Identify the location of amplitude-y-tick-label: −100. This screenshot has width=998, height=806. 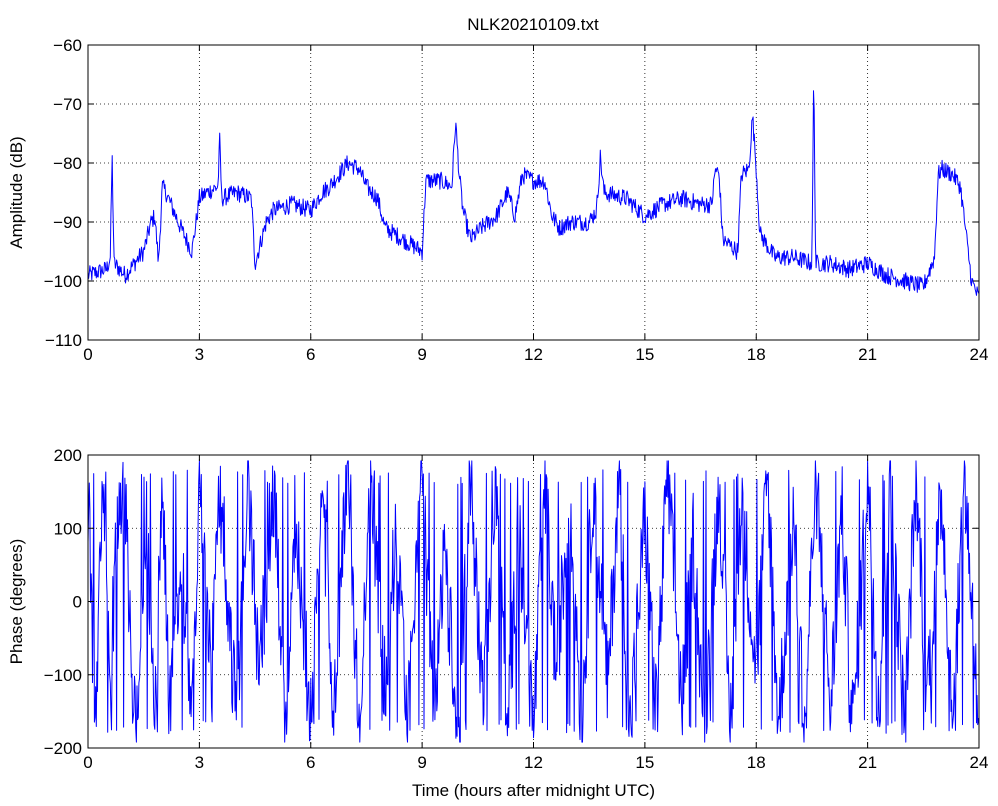
(63, 281).